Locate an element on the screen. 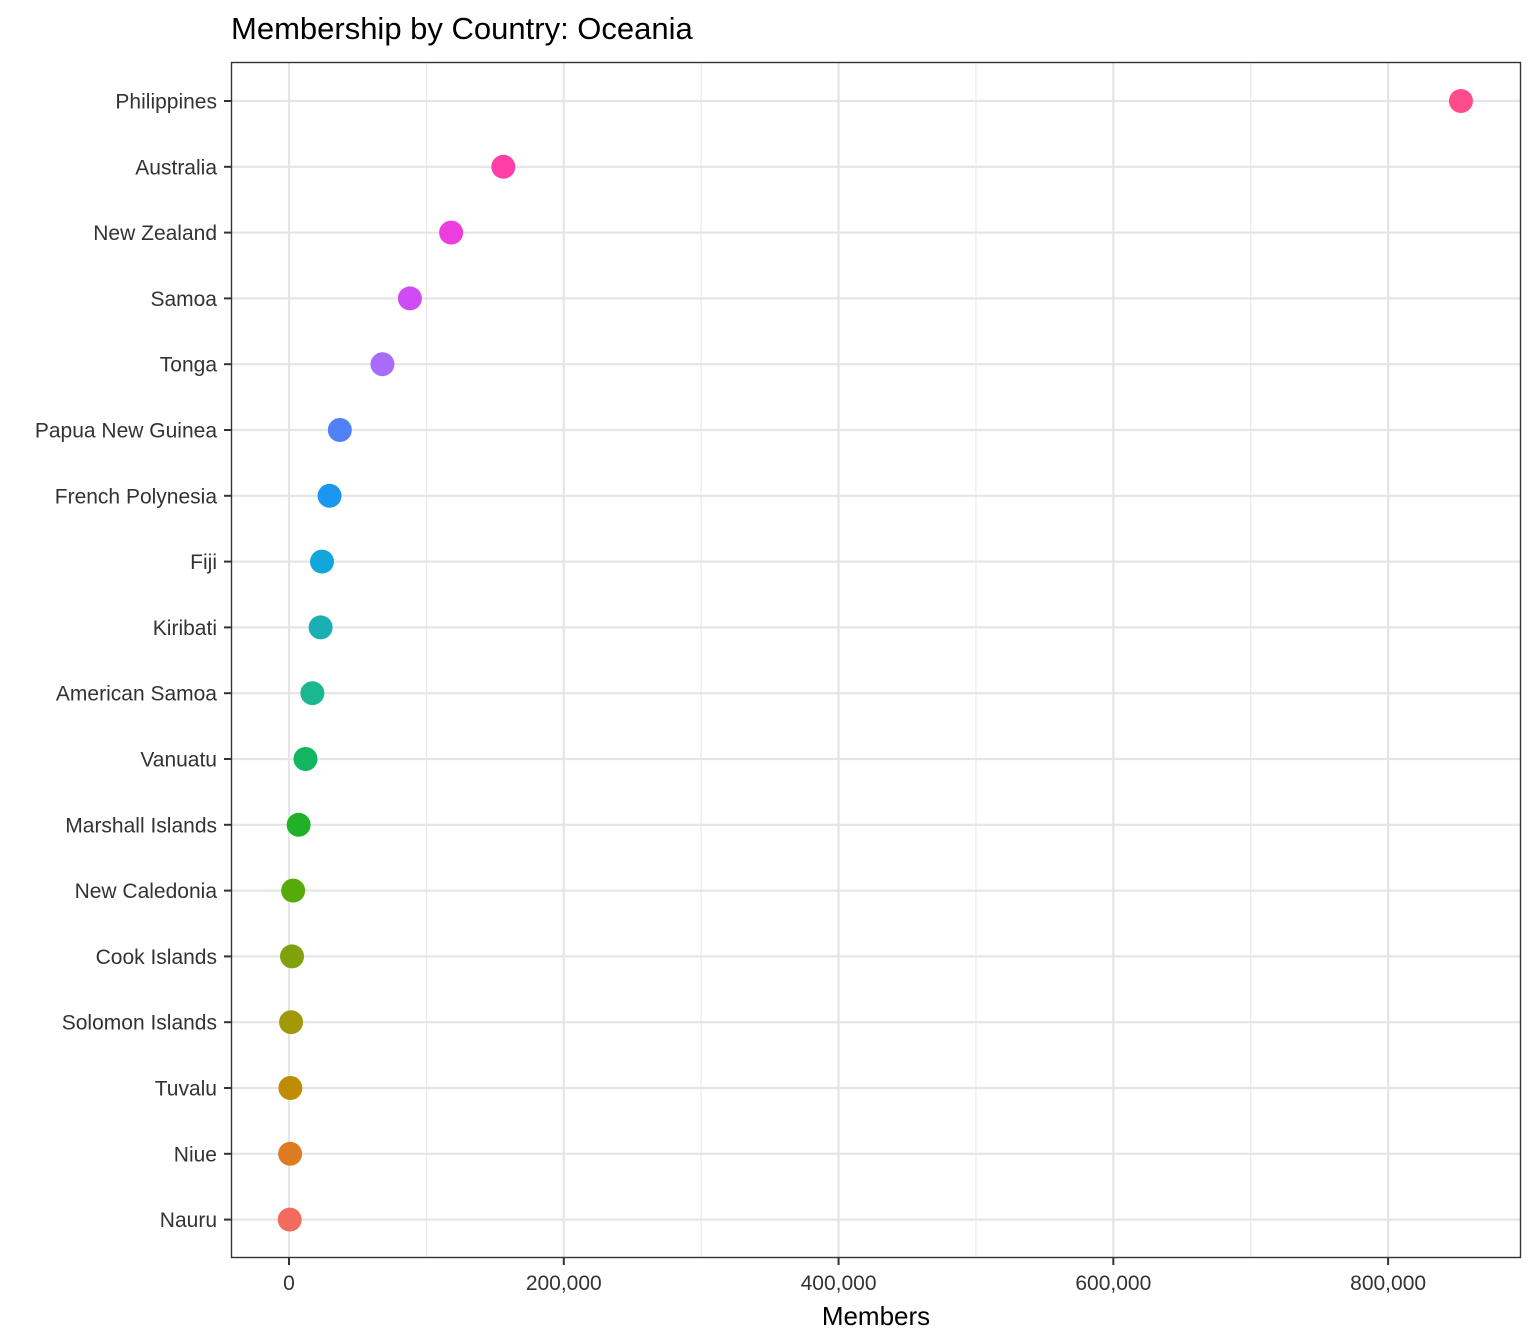 The height and width of the screenshot is (1344, 1536). y-tick-label: Nauru is located at coordinates (188, 1220).